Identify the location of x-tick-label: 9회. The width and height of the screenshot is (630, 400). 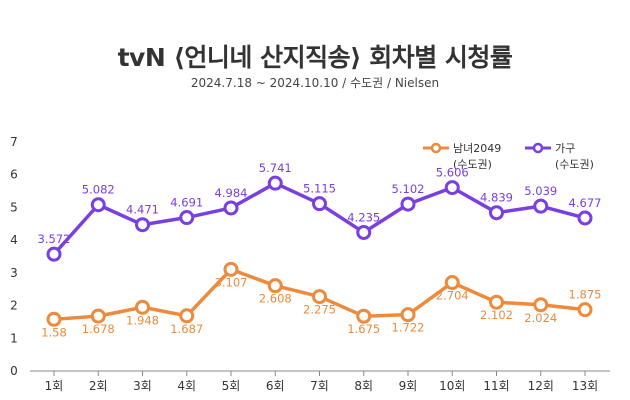
(408, 386).